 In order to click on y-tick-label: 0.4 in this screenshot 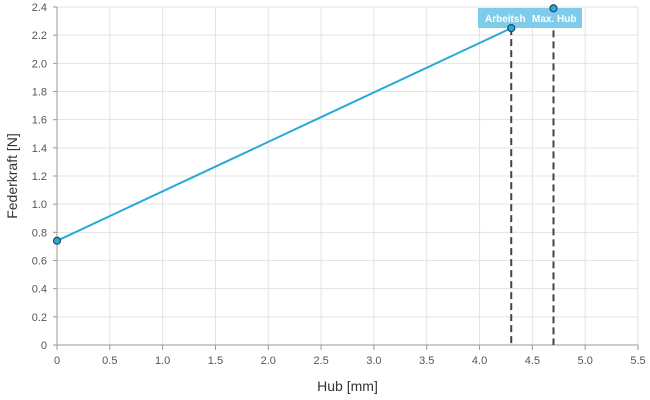, I will do `click(39, 290)`.